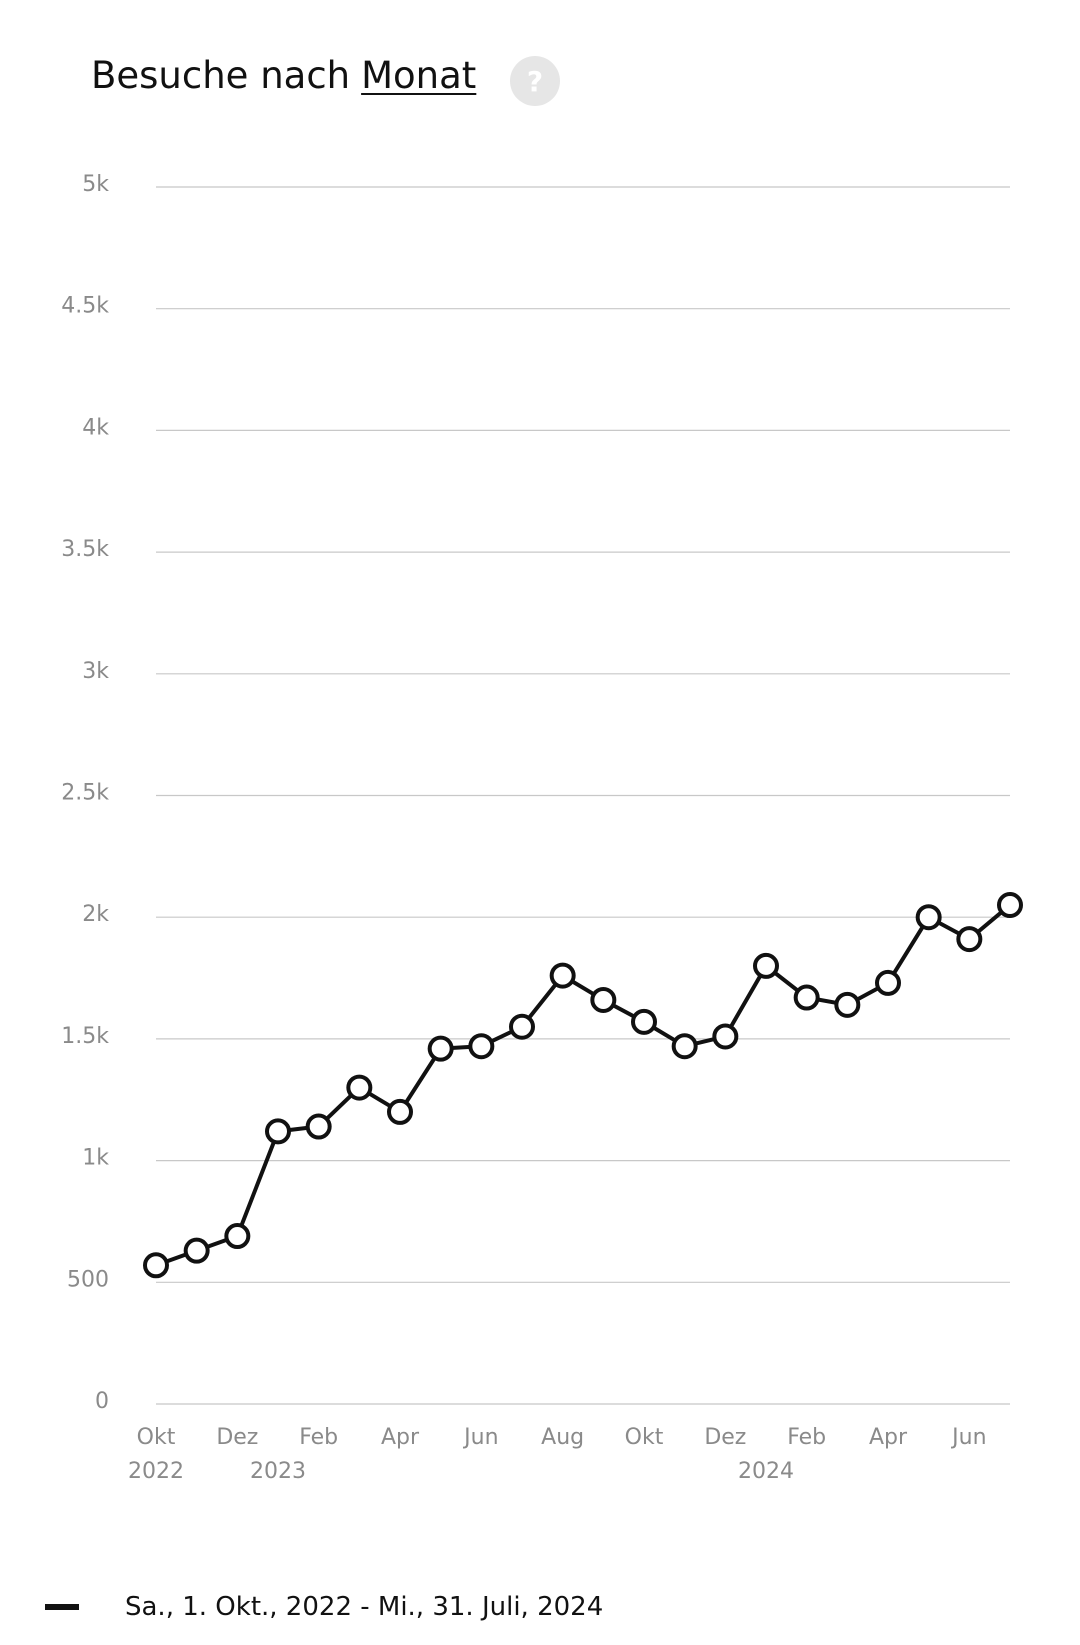 Image resolution: width=1080 pixels, height=1645 pixels. I want to click on y-tick-label: 1k, so click(95, 1158).